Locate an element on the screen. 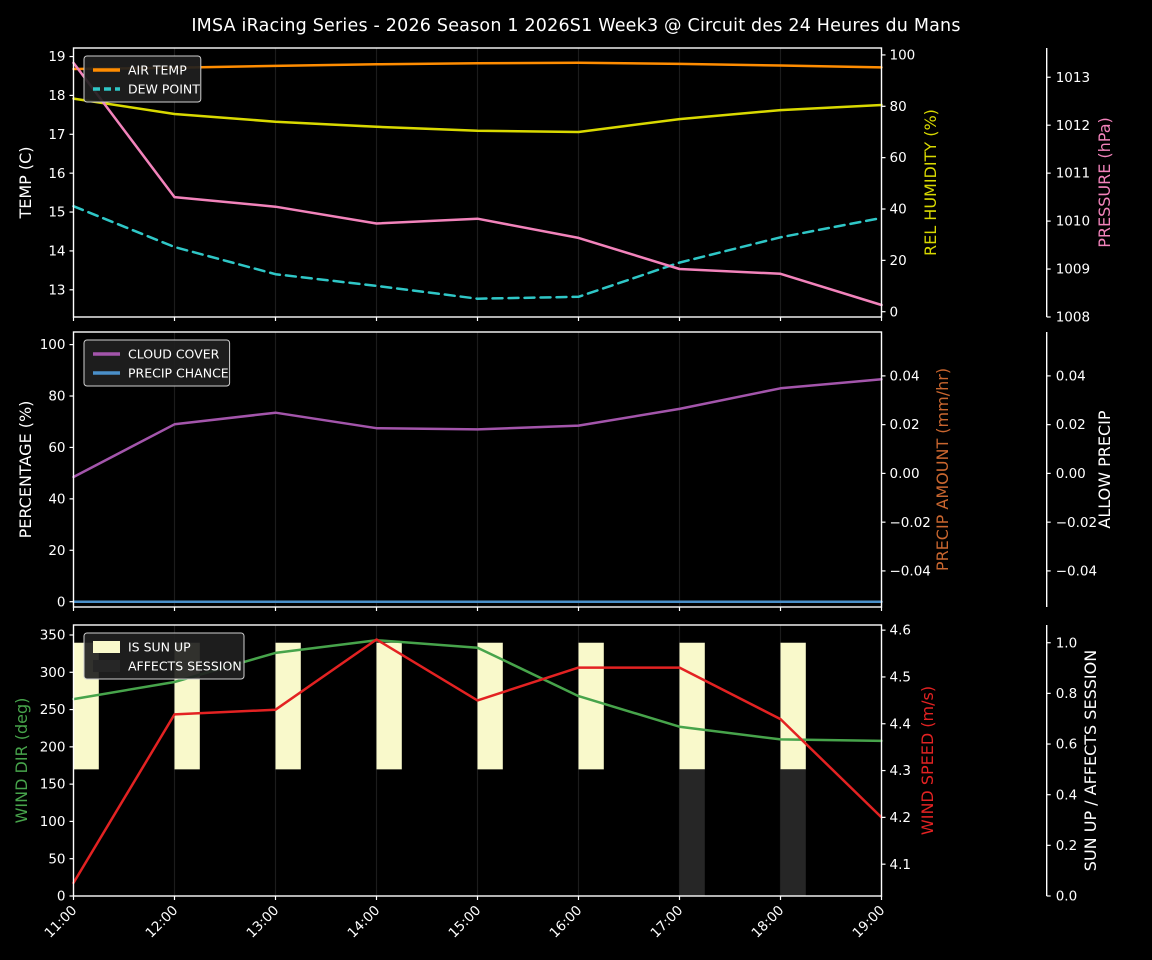 Image resolution: width=1152 pixels, height=960 pixels. svg-text: 17:00 is located at coordinates (667, 922).